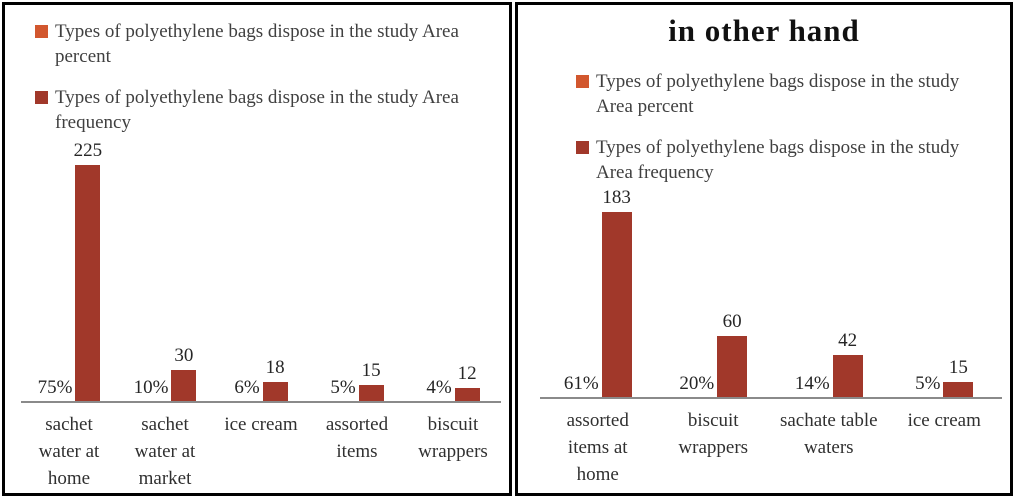 The image size is (1015, 498). I want to click on chart-column: 10% 30, so click(165, 373).